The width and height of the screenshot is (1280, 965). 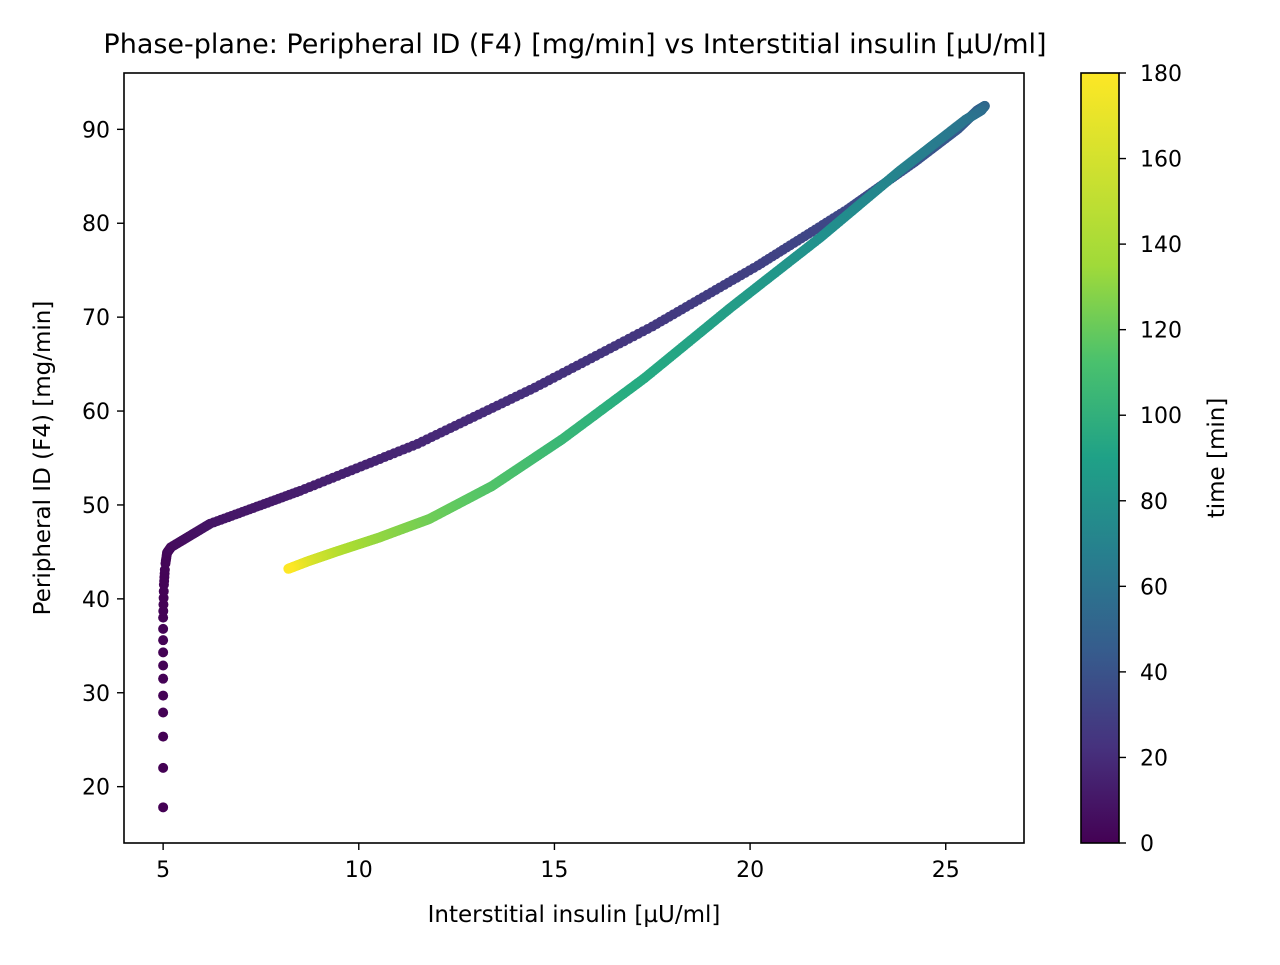 What do you see at coordinates (1150, 459) in the screenshot?
I see `colorbar-ticks: 0 20 40 60 80 100 120 140 160 180` at bounding box center [1150, 459].